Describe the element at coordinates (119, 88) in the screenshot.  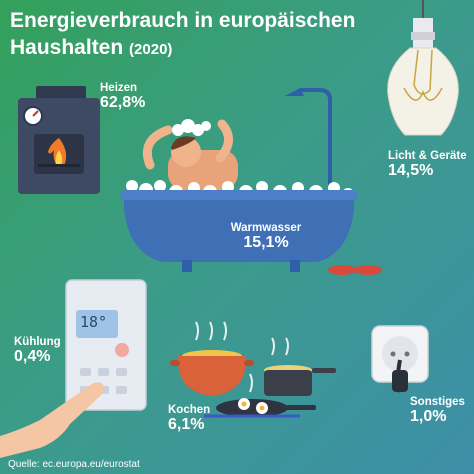
I see `category-label: Heizen` at that location.